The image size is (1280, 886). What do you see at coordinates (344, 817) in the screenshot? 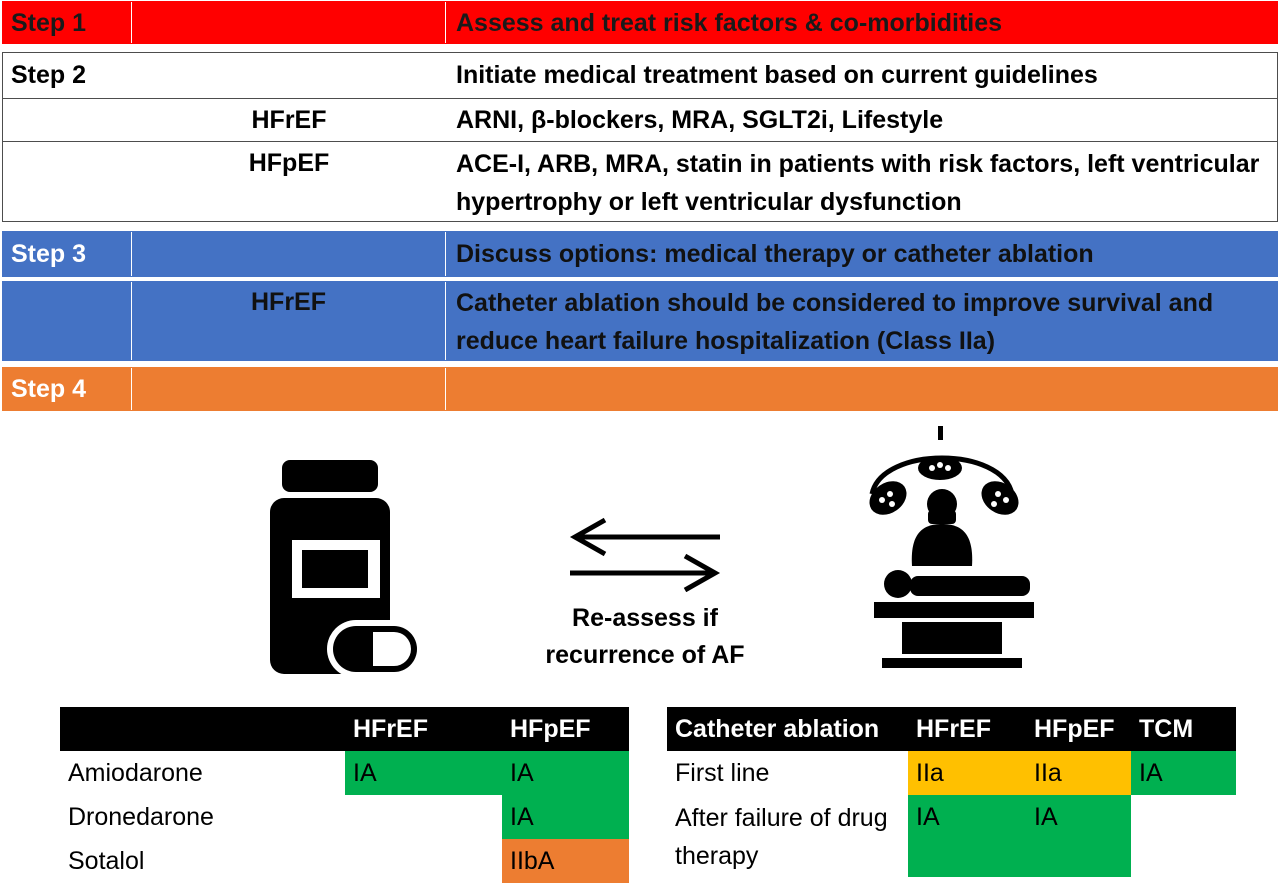
I see `table-row: Dronedarone IA` at bounding box center [344, 817].